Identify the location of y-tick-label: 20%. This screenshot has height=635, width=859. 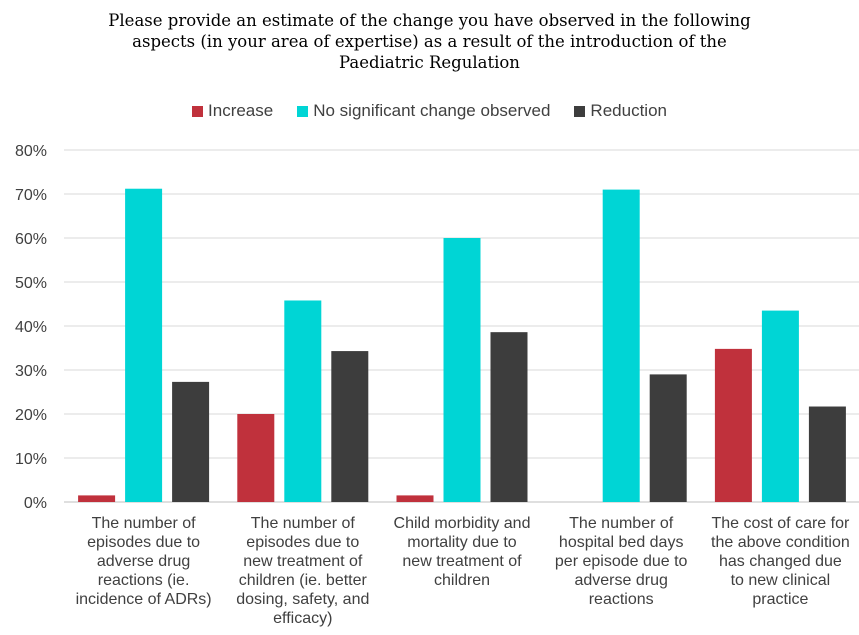
(31, 415).